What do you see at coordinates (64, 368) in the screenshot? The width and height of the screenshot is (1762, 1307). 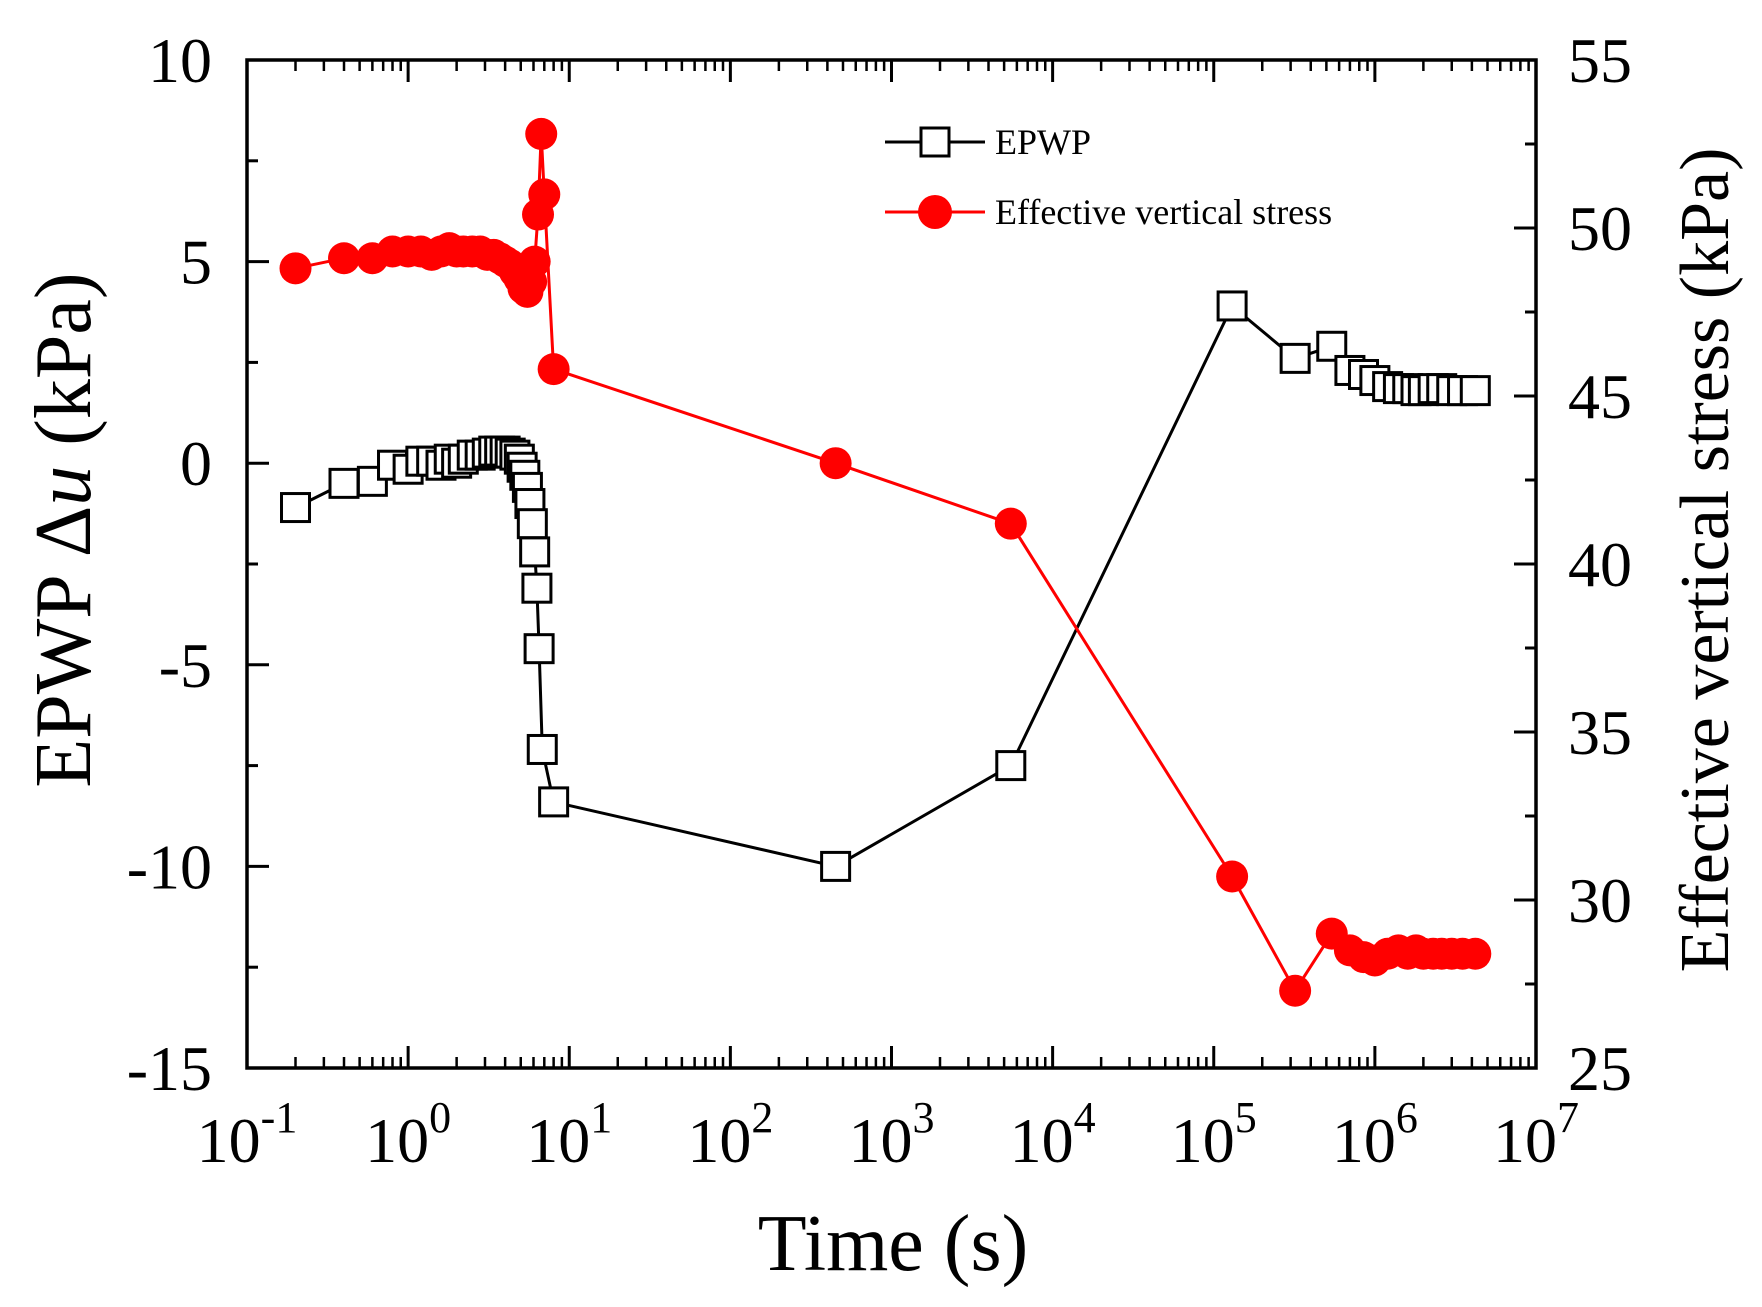 I see `left-y-axis-title-suffix: (kPa)` at bounding box center [64, 368].